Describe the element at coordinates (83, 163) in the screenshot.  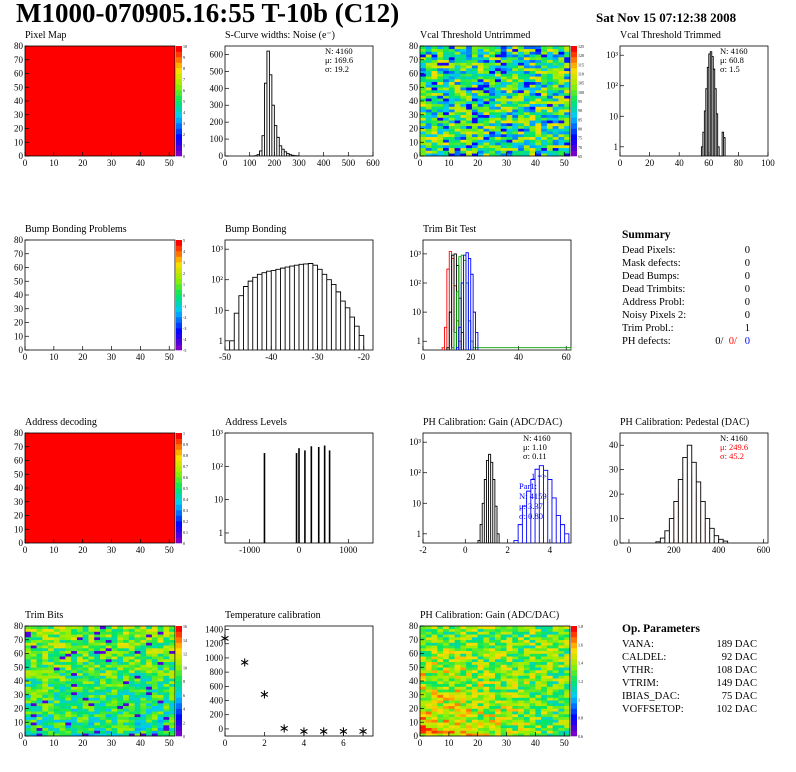
I see `x-tick-label: 20` at that location.